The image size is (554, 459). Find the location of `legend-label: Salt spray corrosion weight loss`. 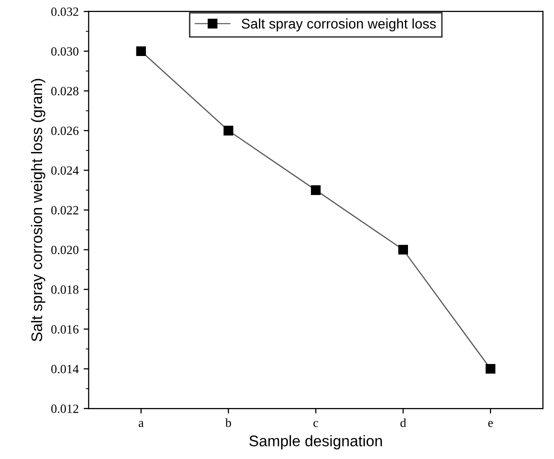

legend-label: Salt spray corrosion weight loss is located at coordinates (339, 25).